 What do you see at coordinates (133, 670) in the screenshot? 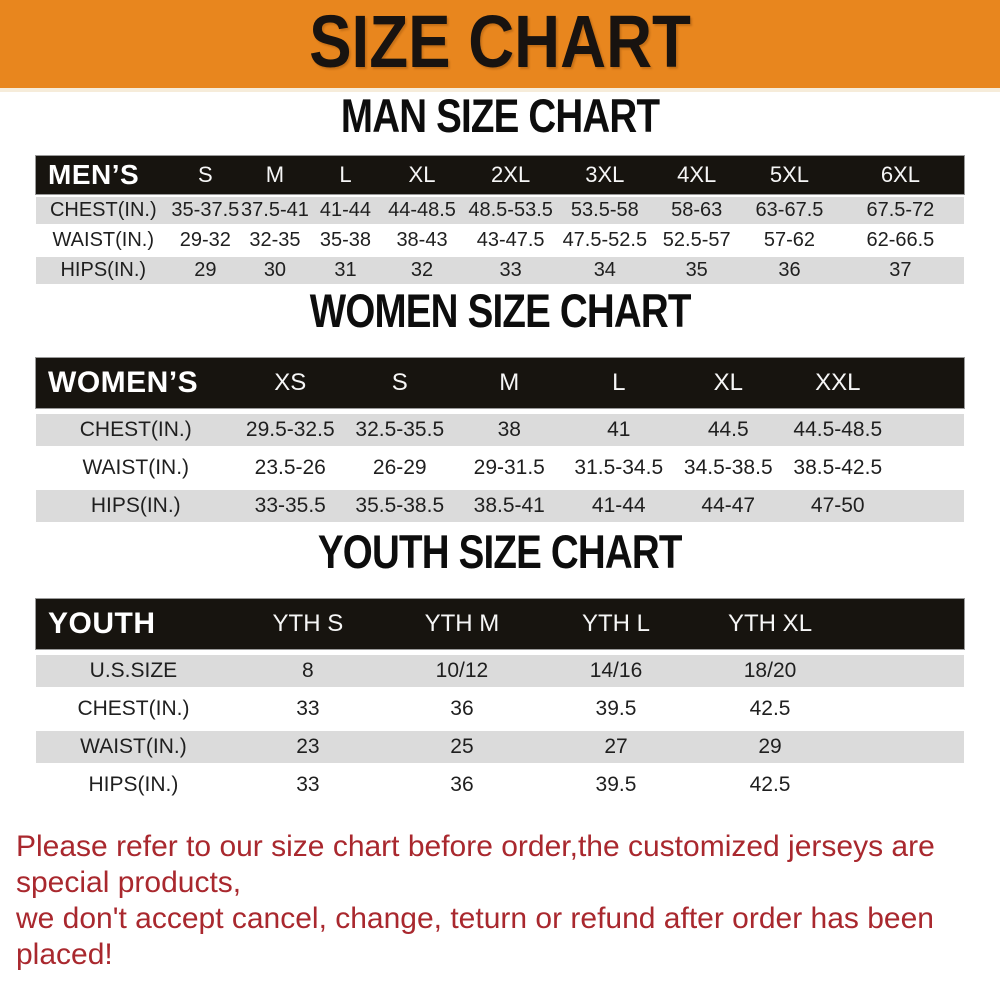
I see `row-label-cell: U.S.SIZE` at bounding box center [133, 670].